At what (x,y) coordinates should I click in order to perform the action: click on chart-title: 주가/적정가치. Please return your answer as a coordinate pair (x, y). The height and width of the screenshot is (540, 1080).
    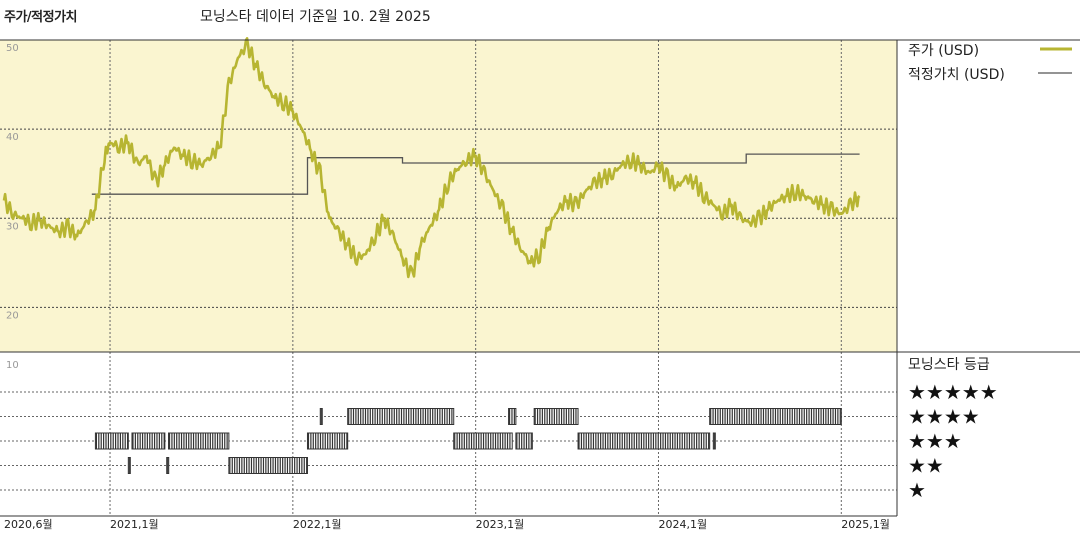
    Looking at the image, I should click on (41, 17).